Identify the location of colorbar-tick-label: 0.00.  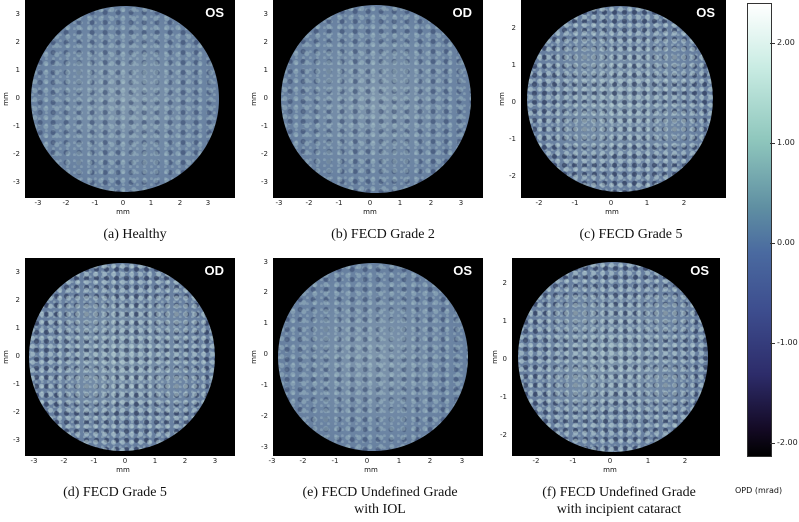
(786, 242).